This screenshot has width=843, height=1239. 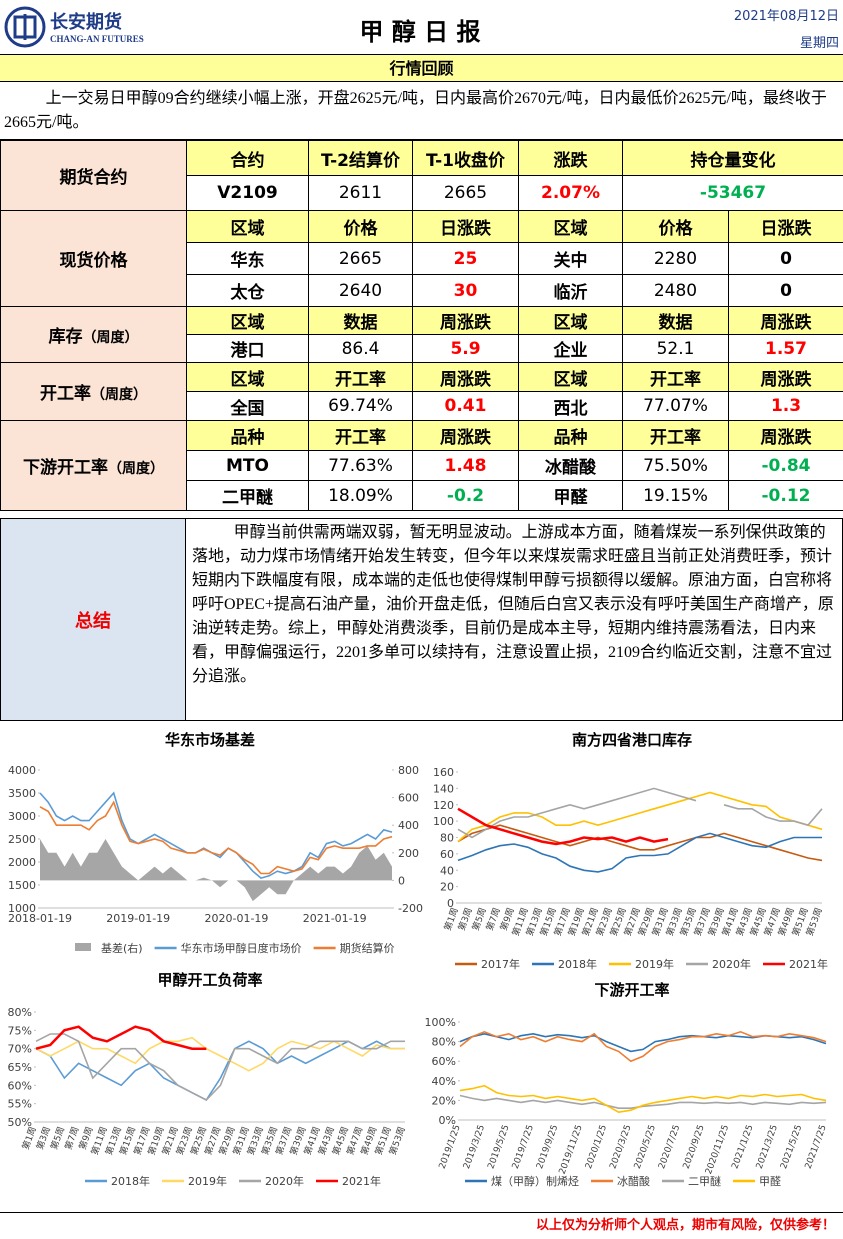 What do you see at coordinates (421, 1225) in the screenshot?
I see `footer: 以上仅为分析师个人观点，期市有风险，仅供参考！` at bounding box center [421, 1225].